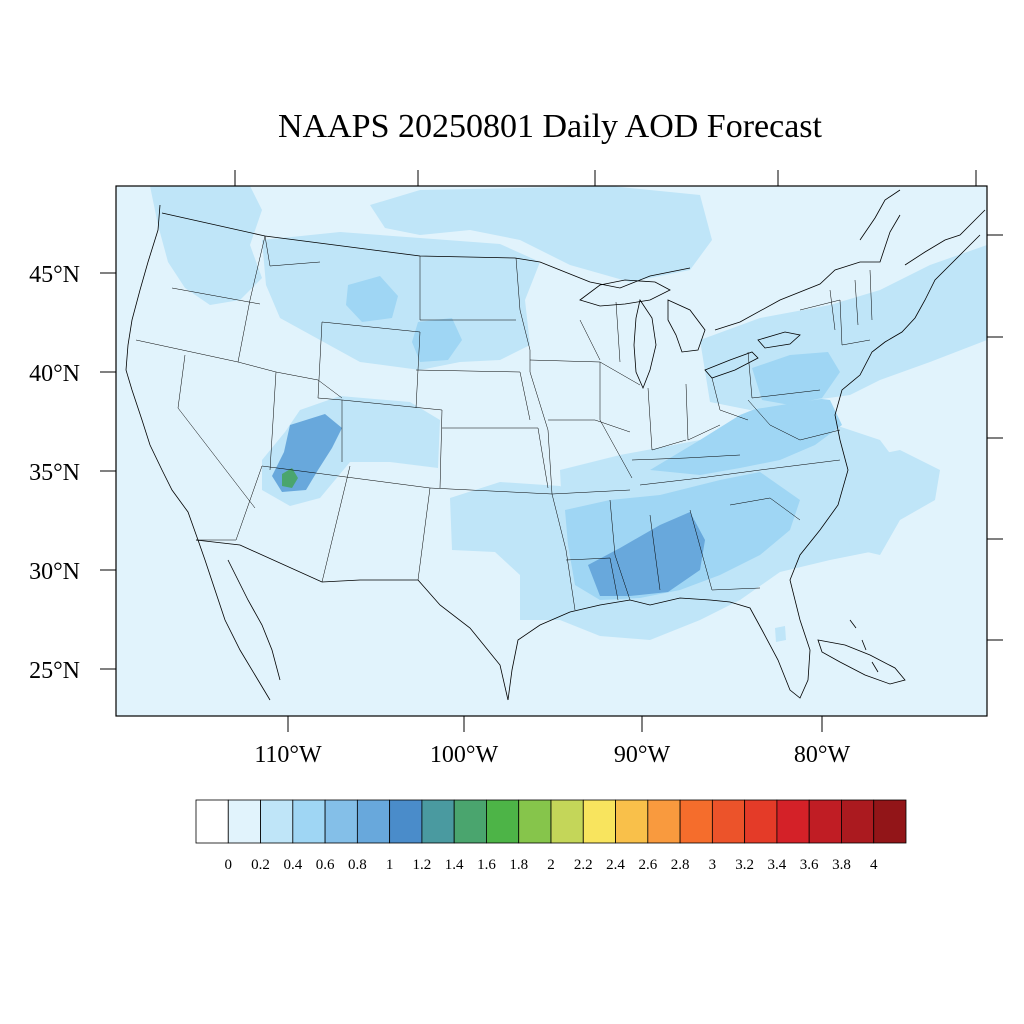  Describe the element at coordinates (945, 237) in the screenshot. I see `nova-scotia` at that location.